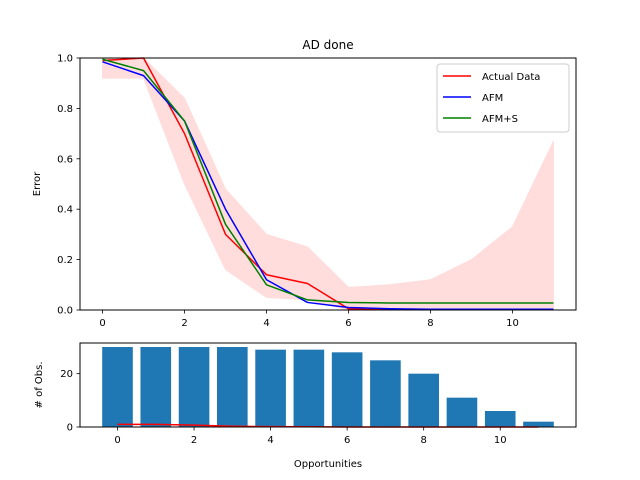 This screenshot has height=480, width=640. What do you see at coordinates (492, 98) in the screenshot?
I see `legend-label-afm: AFM` at bounding box center [492, 98].